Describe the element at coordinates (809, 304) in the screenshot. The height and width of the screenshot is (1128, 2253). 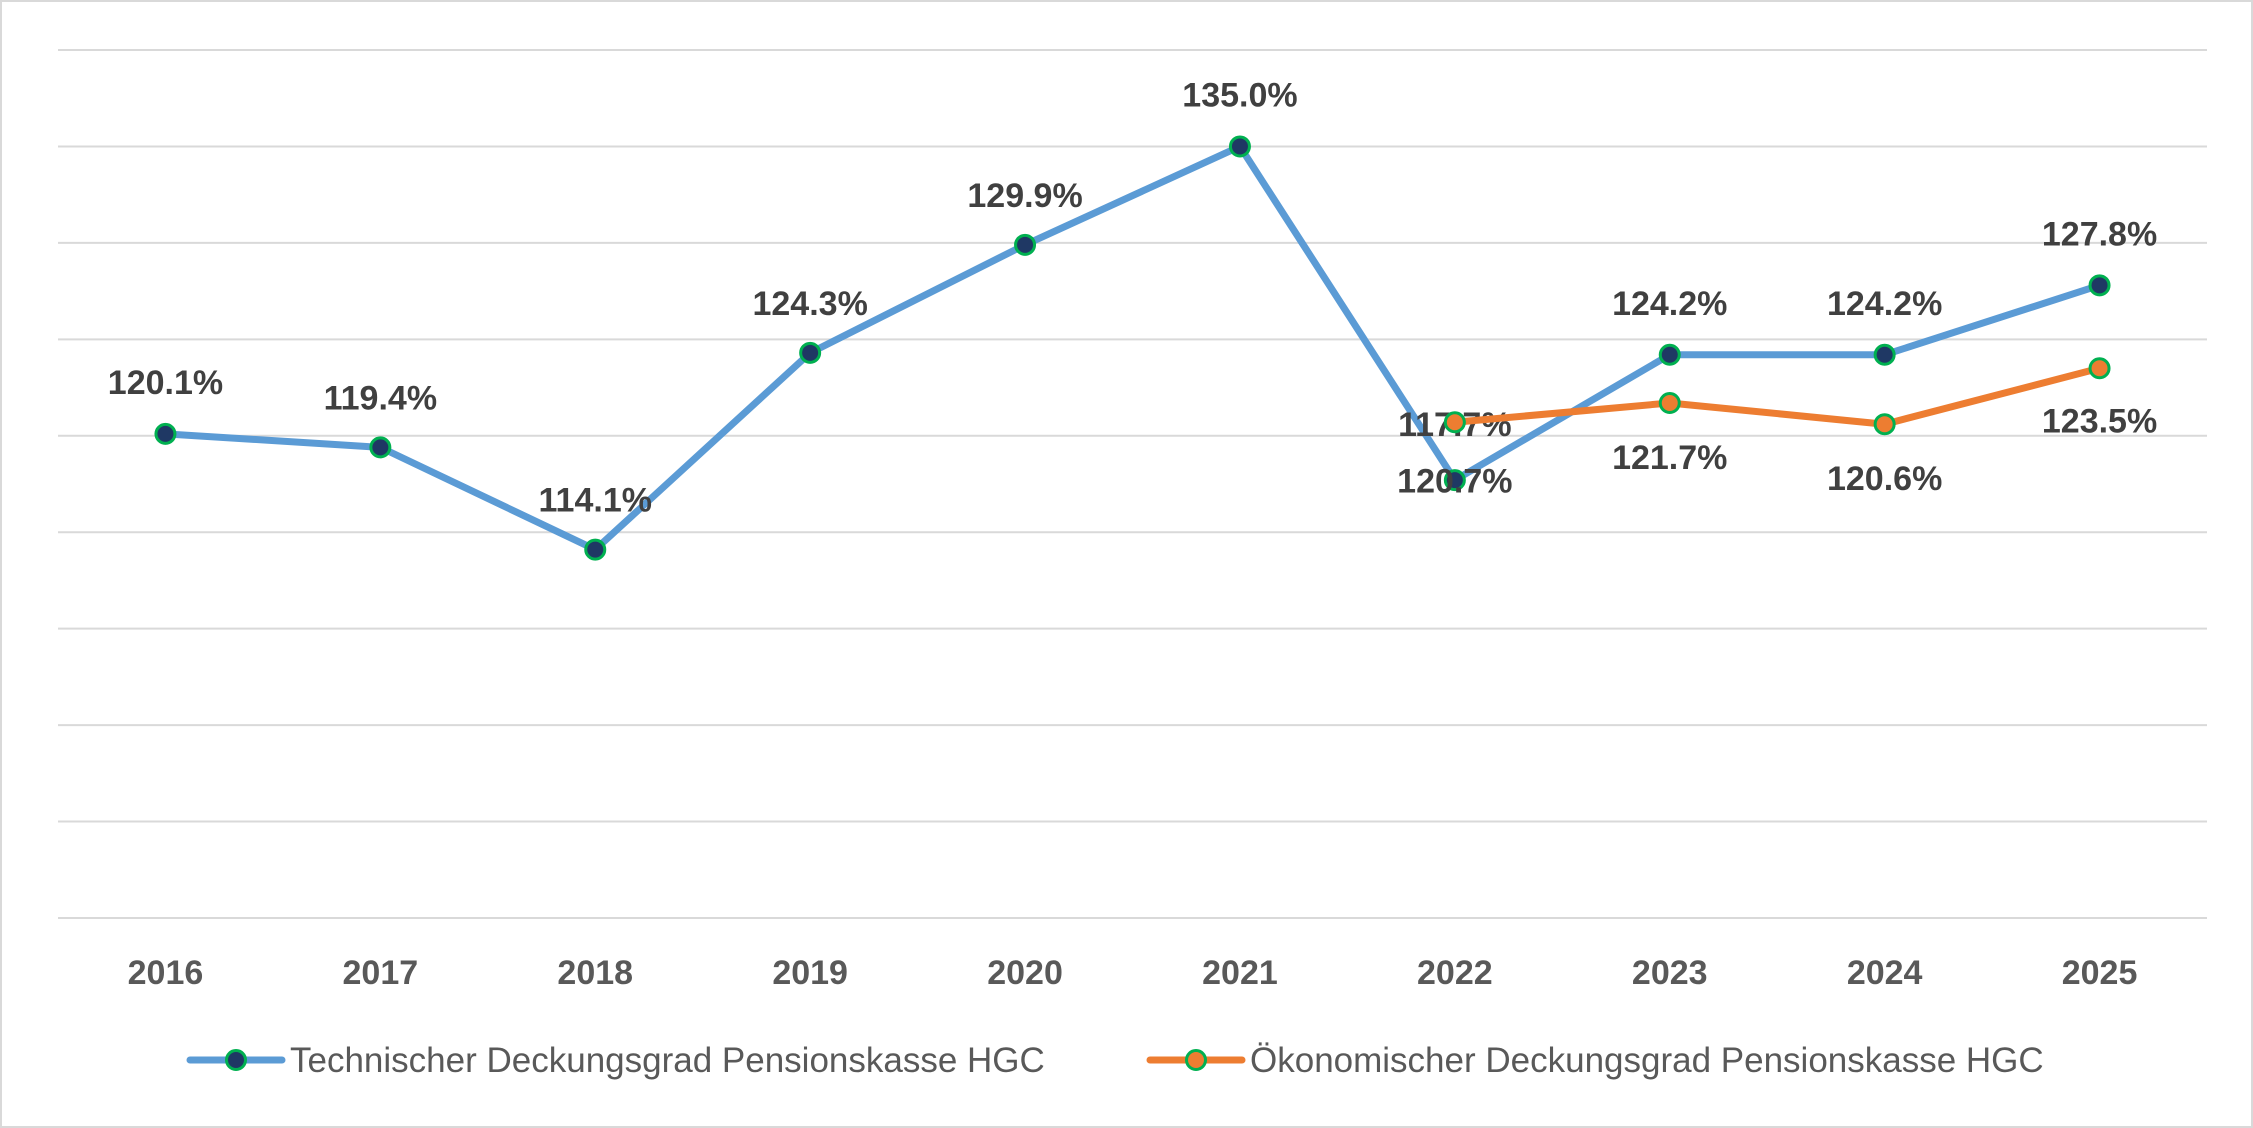
I see `data-label: 124.3%` at that location.